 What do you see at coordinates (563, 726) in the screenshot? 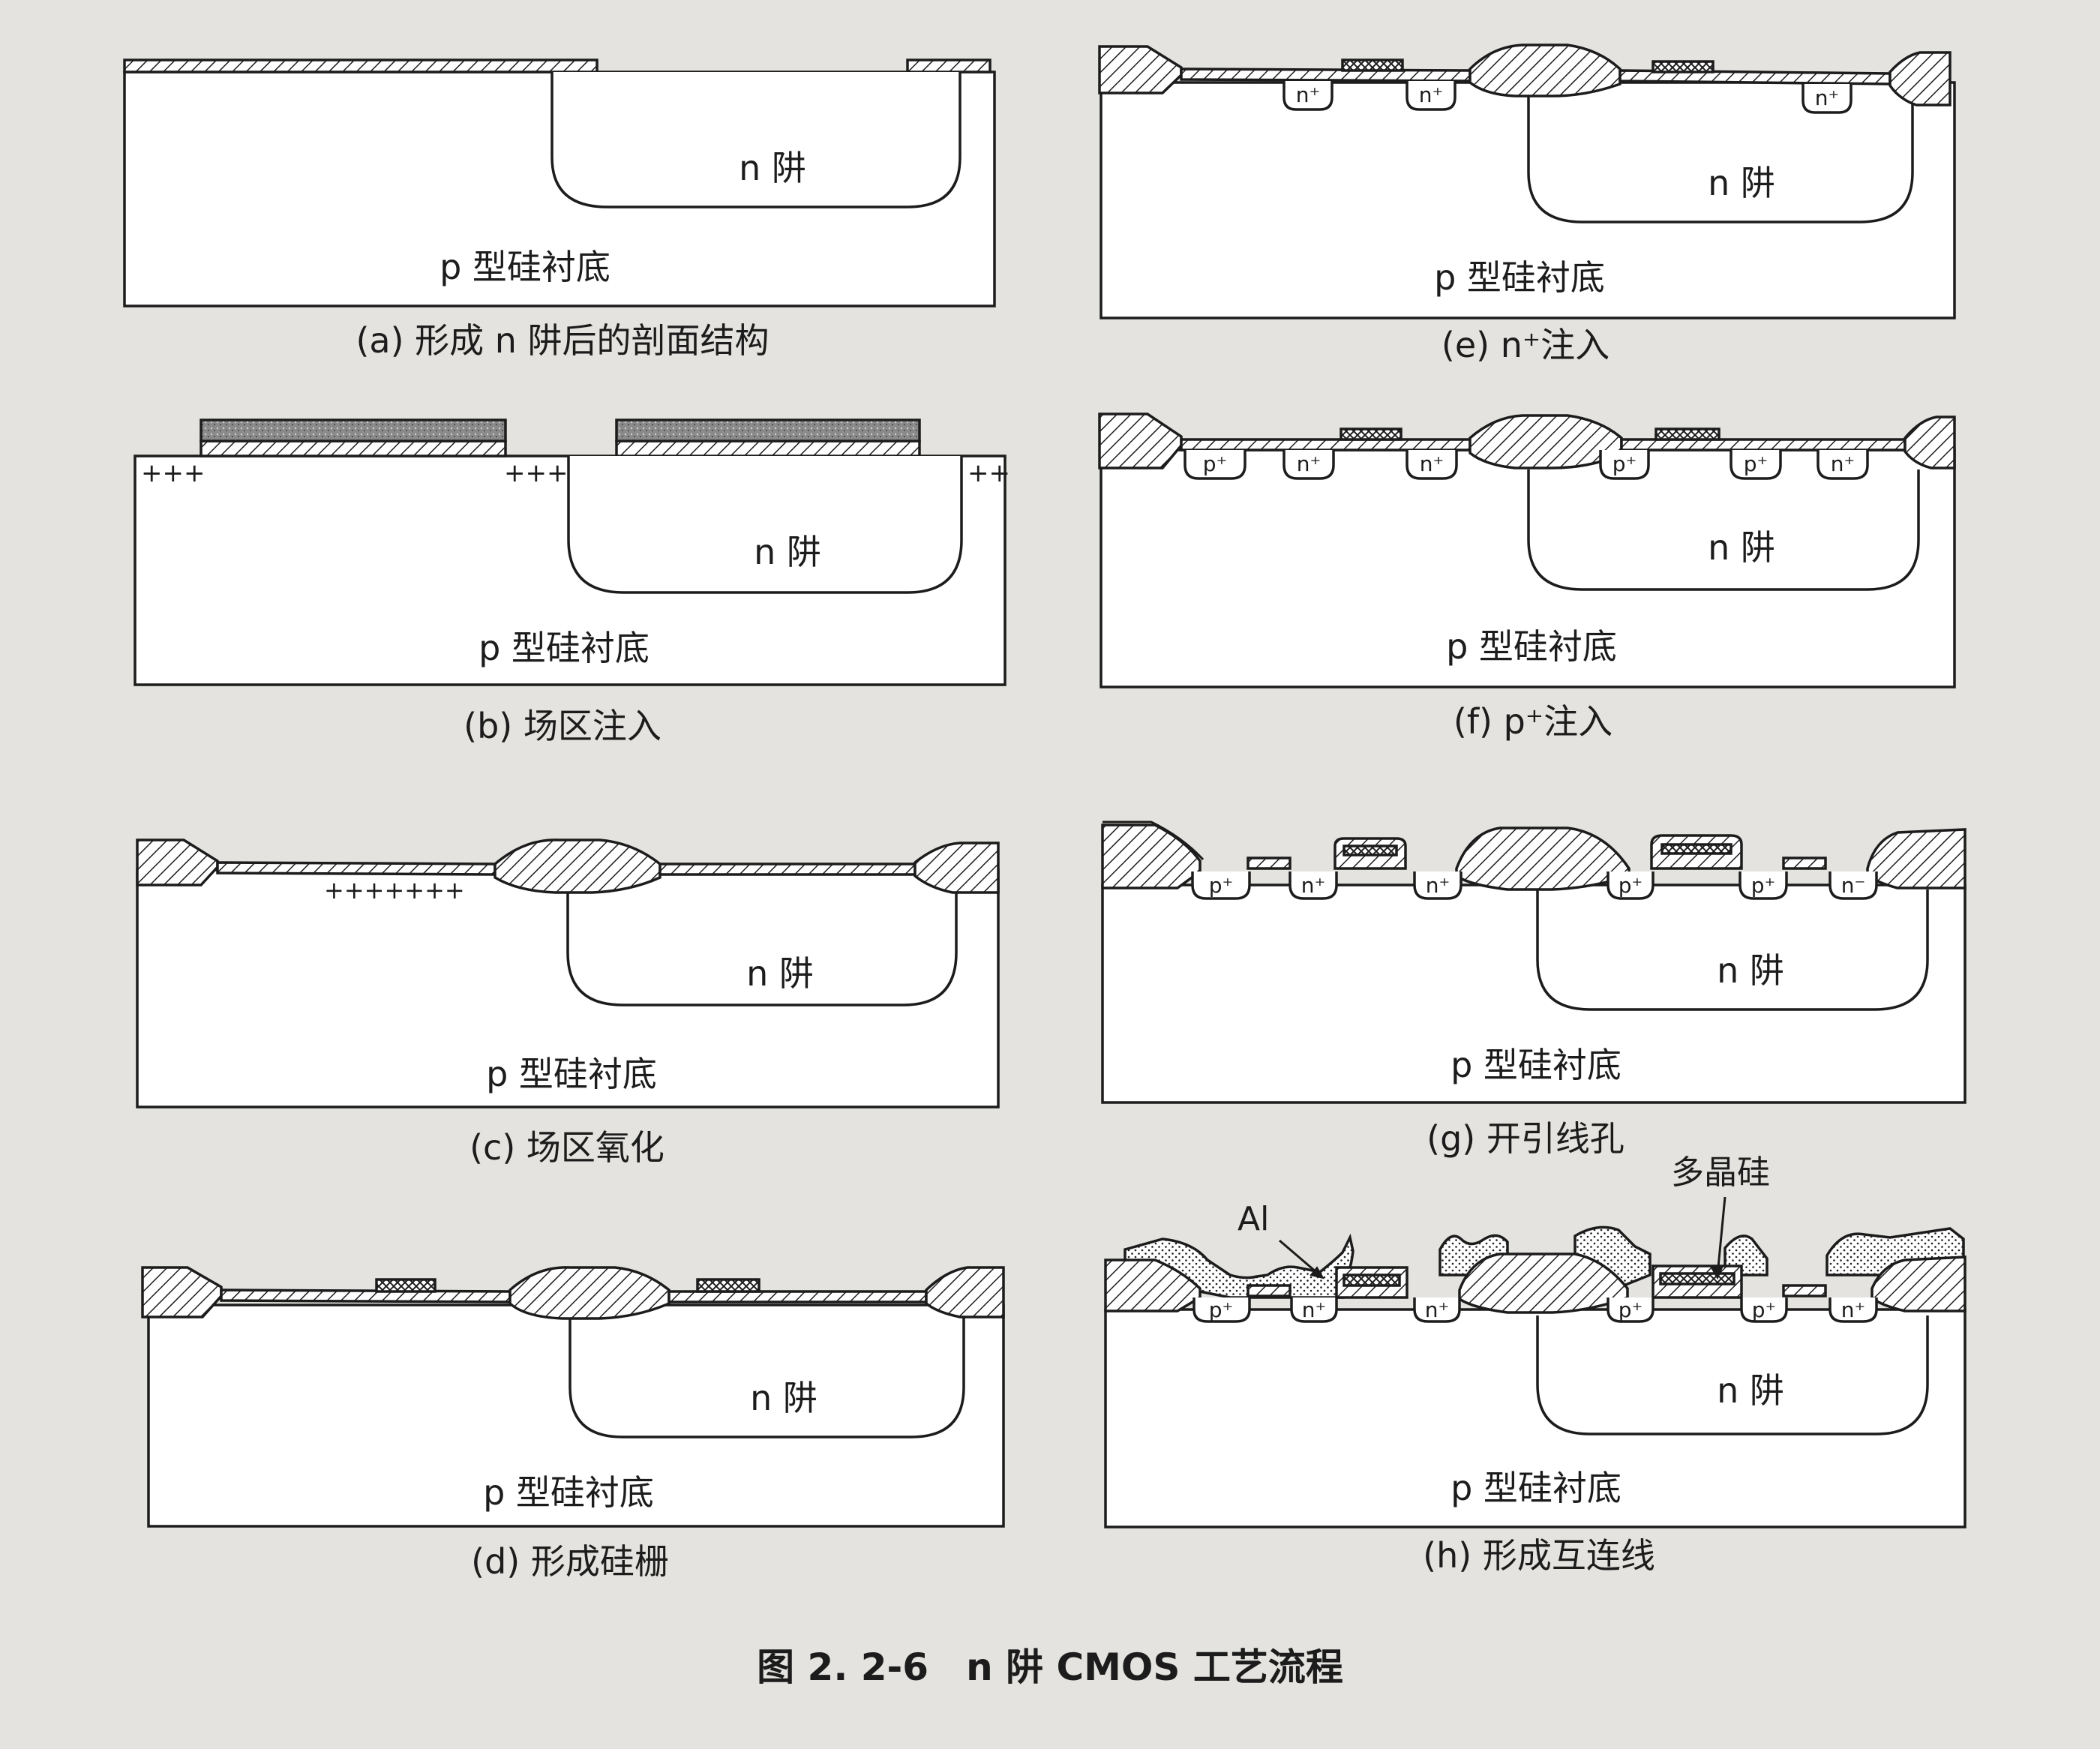
I see `caption-b: (b) 场区注入` at bounding box center [563, 726].